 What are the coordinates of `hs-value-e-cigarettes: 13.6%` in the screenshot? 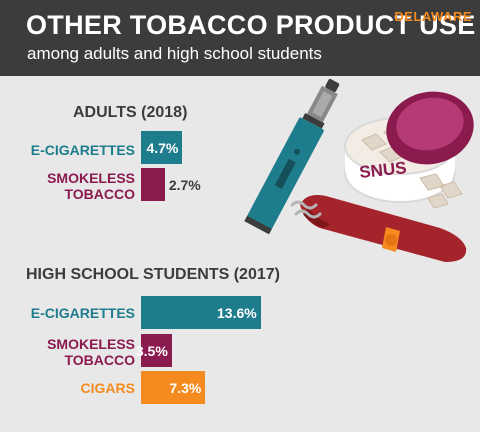 It's located at (237, 313).